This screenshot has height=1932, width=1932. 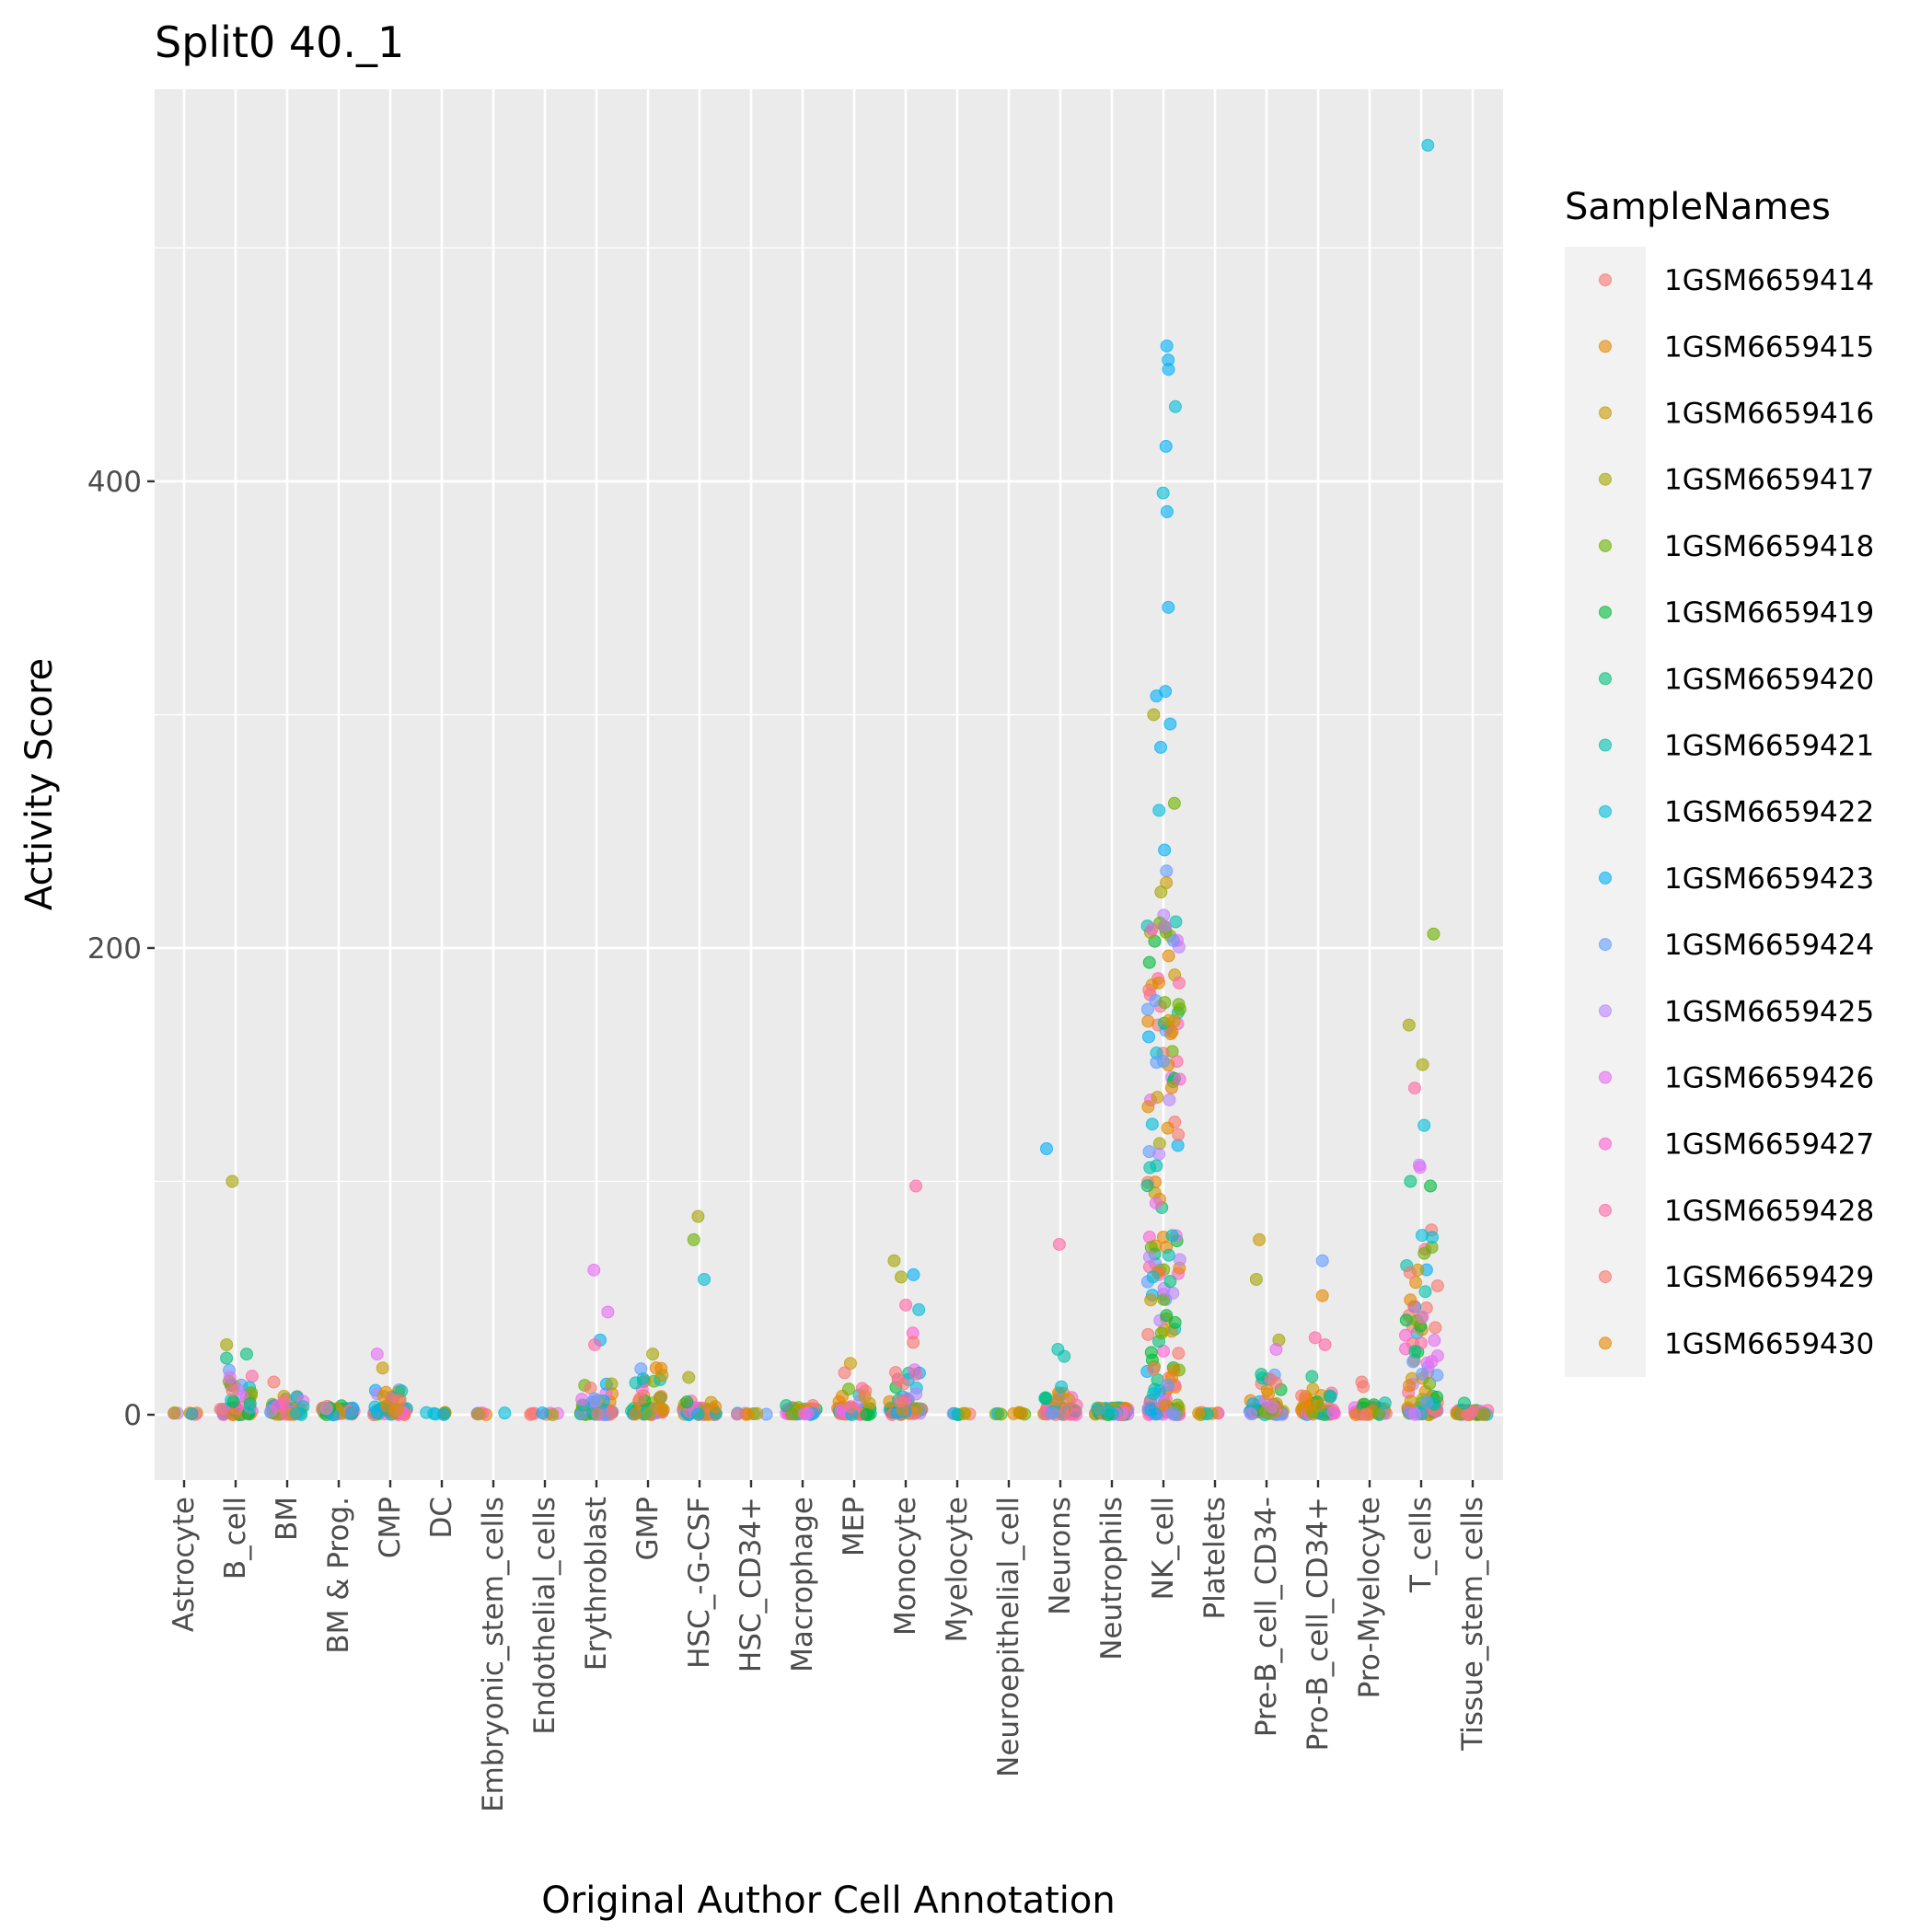 I want to click on legend-label: 1GSM6659416, so click(x=1769, y=415).